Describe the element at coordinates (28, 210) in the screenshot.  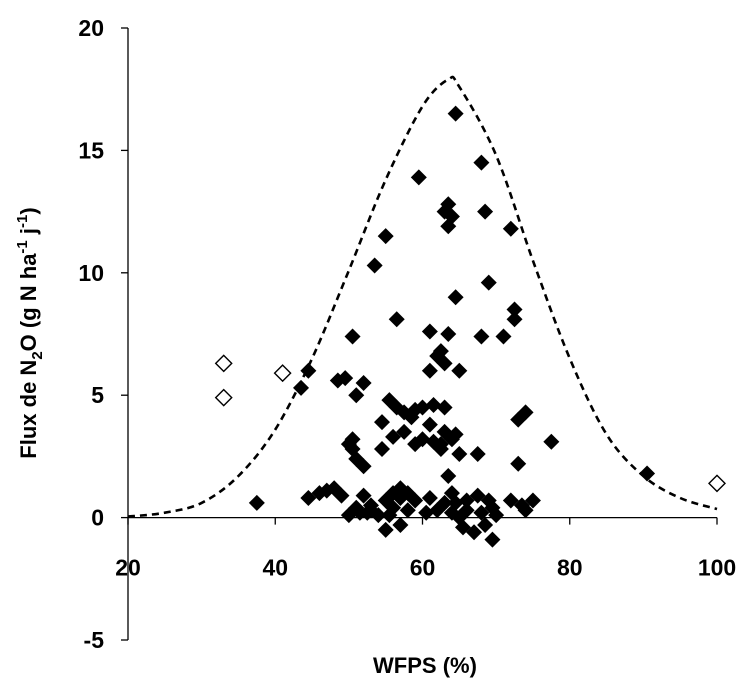
I see `y-title-part: )` at that location.